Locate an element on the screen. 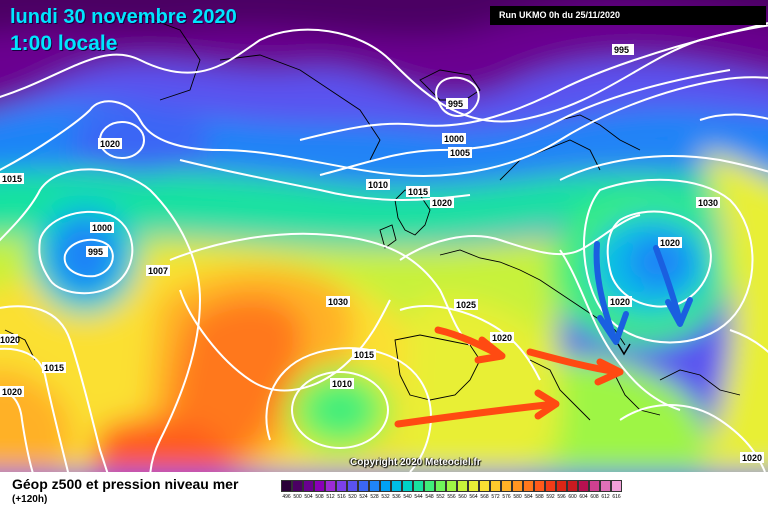  legend-label: 512 is located at coordinates (330, 497).